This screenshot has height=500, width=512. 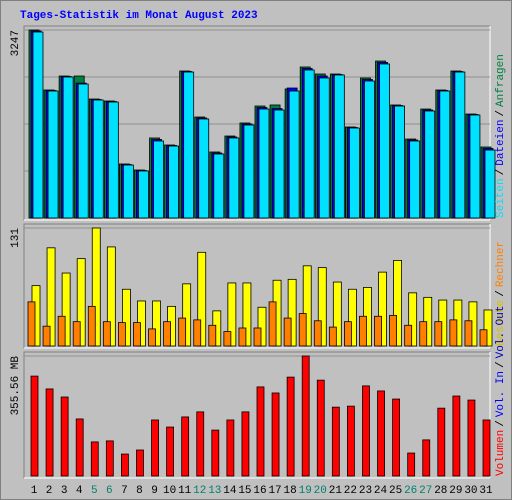 I want to click on x-tick-label: 14, so click(x=230, y=491).